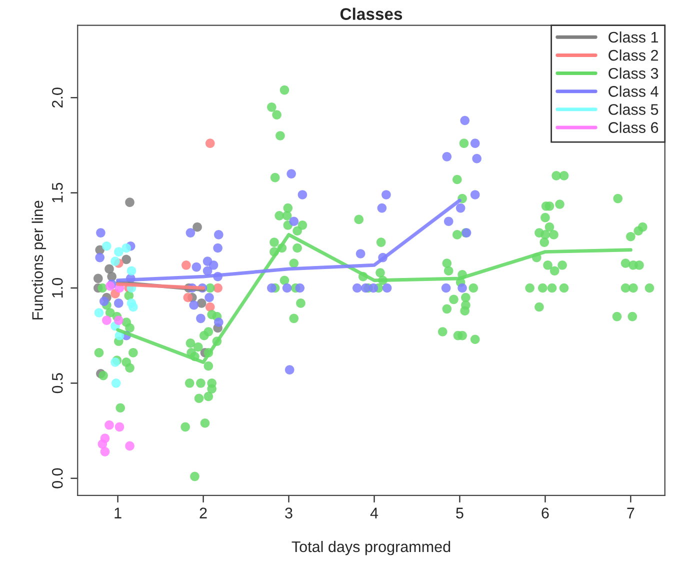  I want to click on x-tick-label: 4, so click(374, 513).